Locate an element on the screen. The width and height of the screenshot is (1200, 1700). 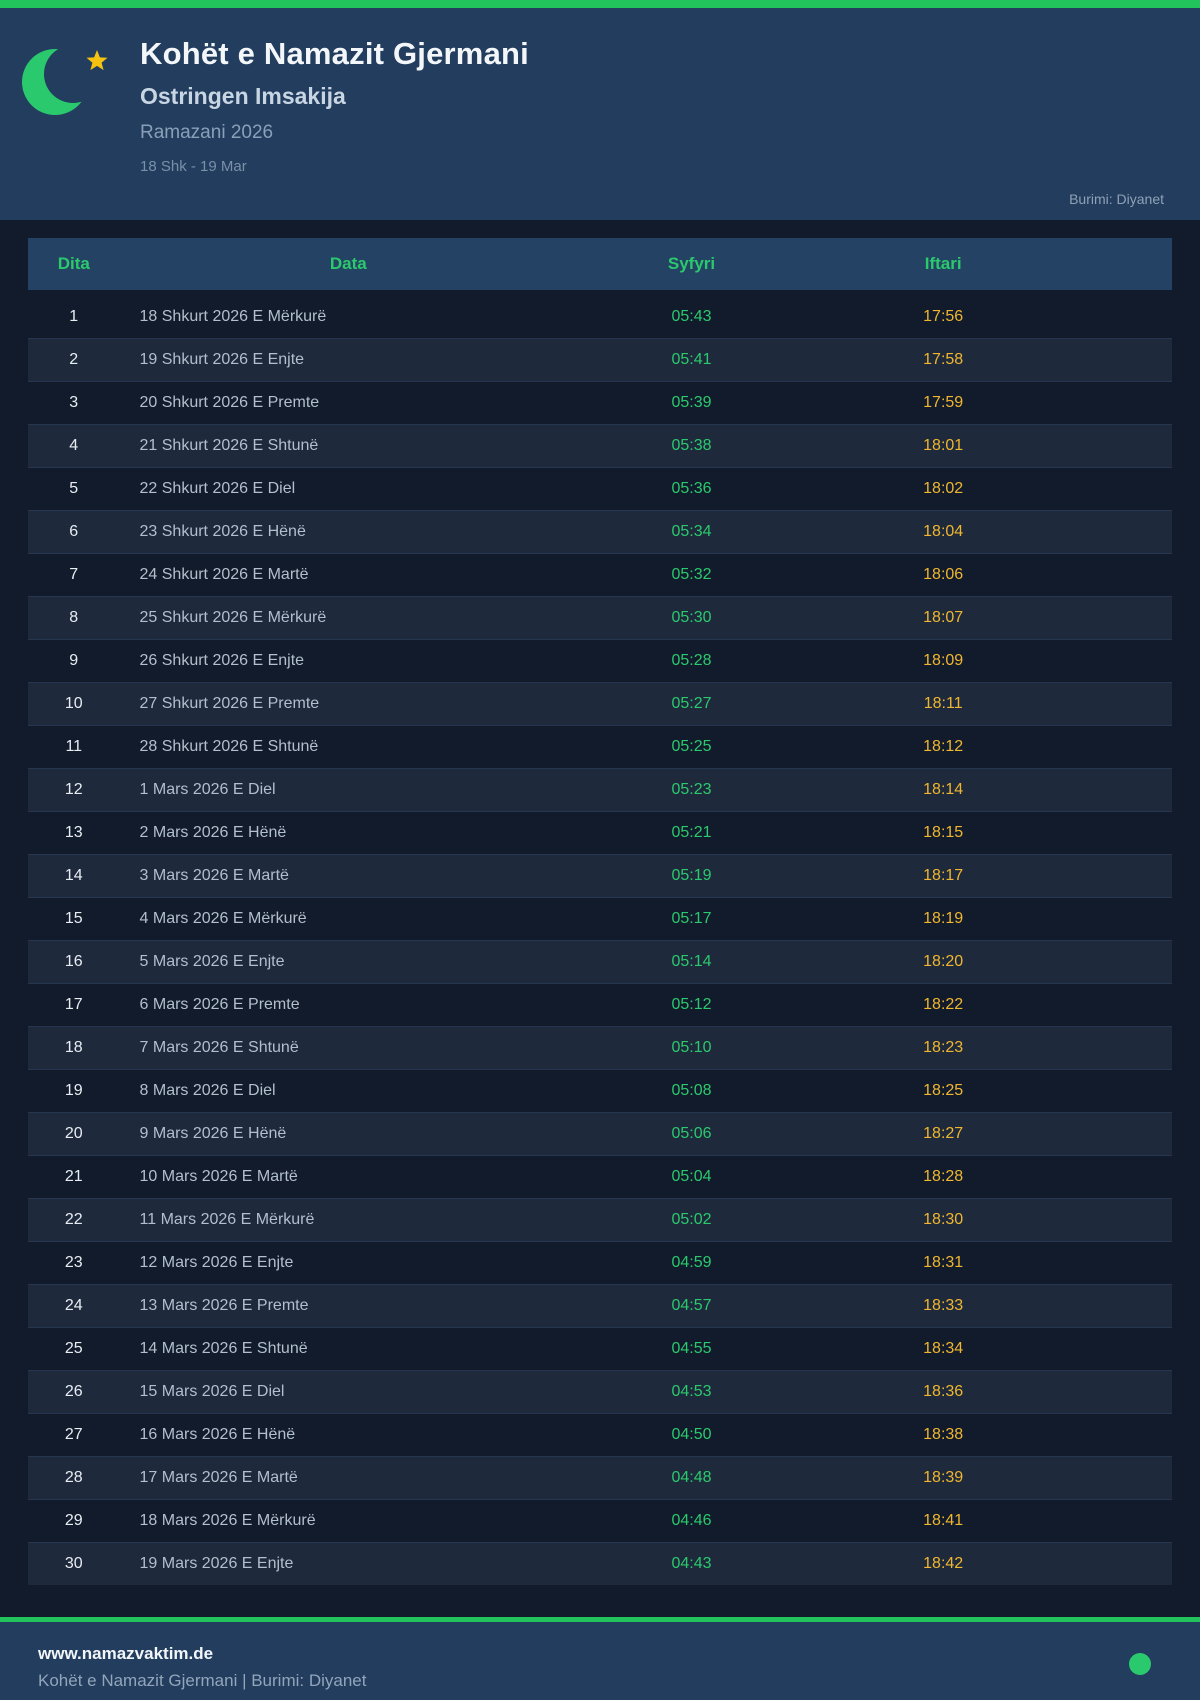
syfyri-time-cell: 04:48 is located at coordinates (691, 1477).